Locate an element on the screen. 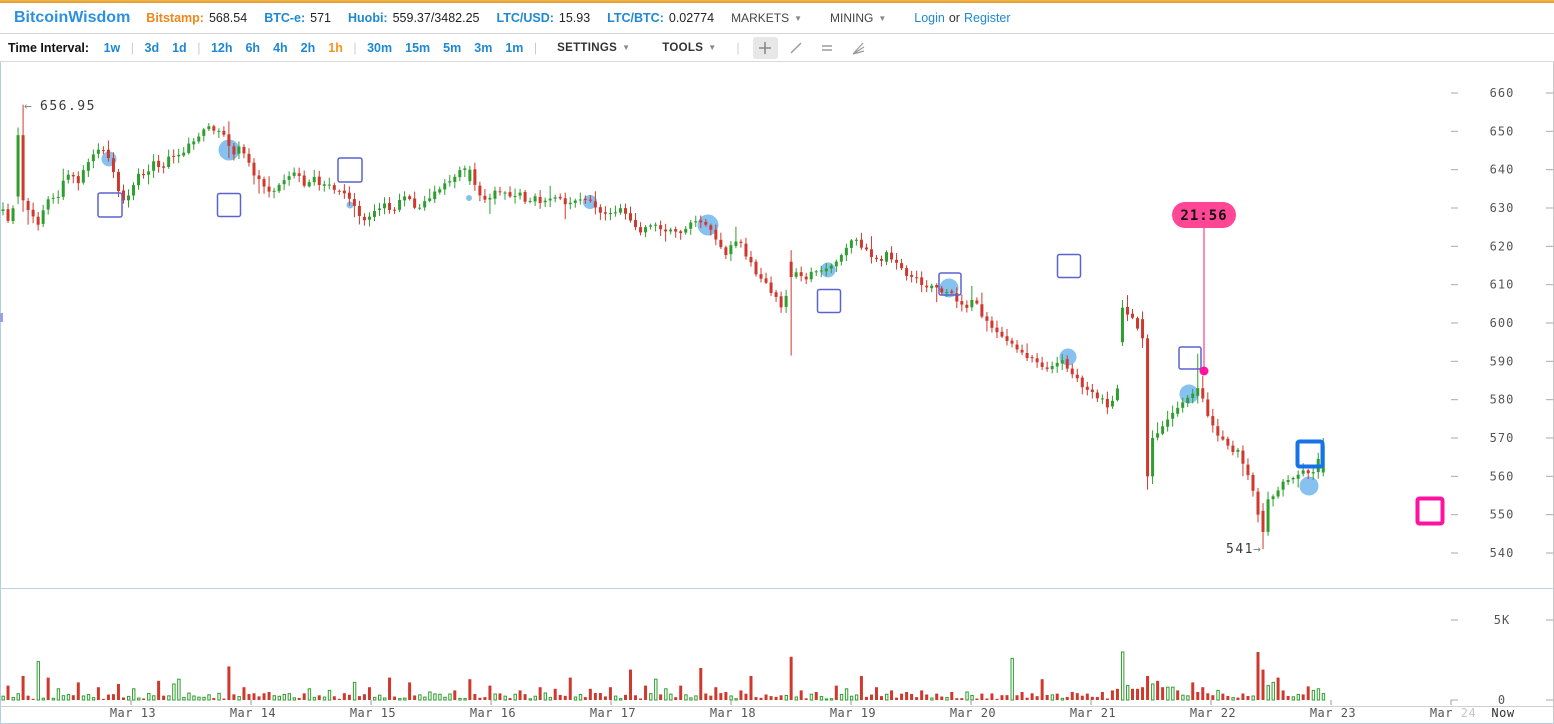  svg-text: Mar 14 is located at coordinates (253, 713).